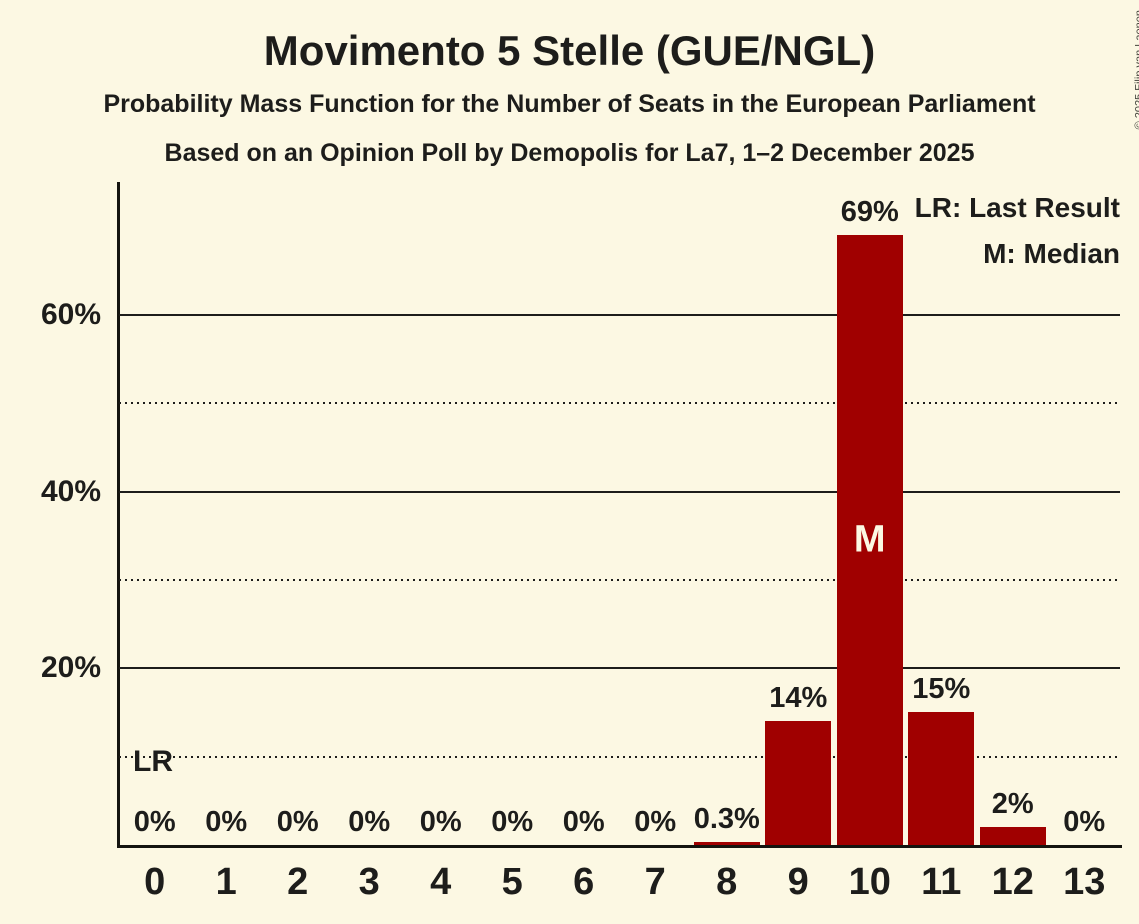 This screenshot has width=1139, height=924. What do you see at coordinates (619, 403) in the screenshot?
I see `minor-gridline-50pct` at bounding box center [619, 403].